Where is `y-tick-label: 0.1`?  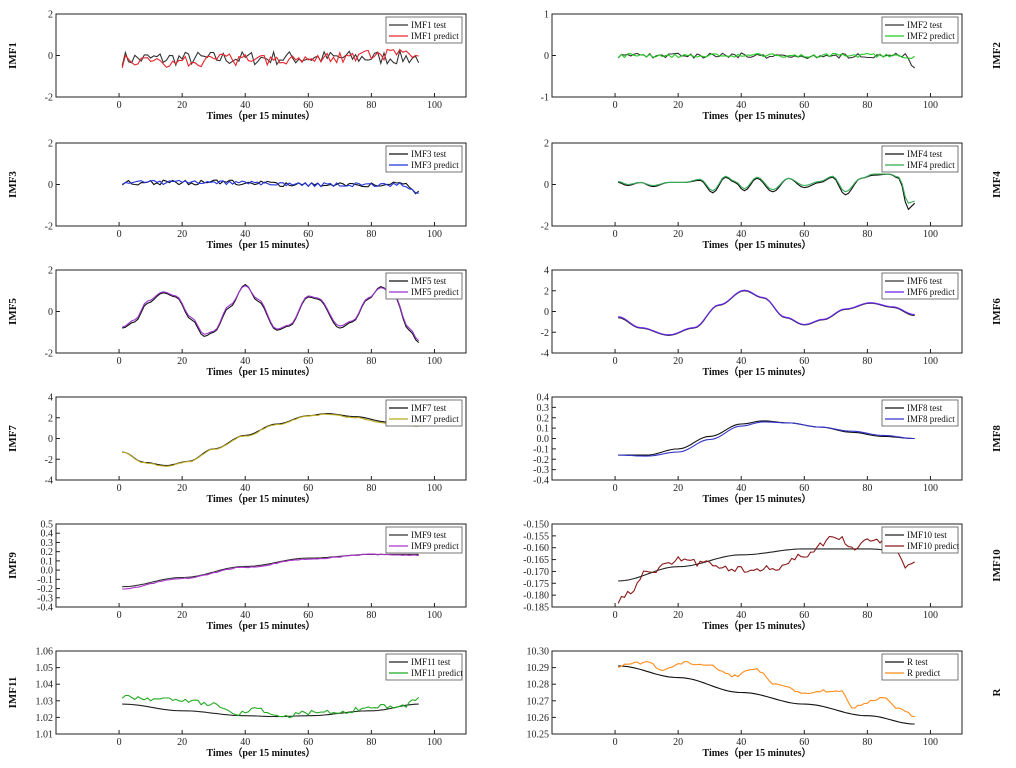 y-tick-label: 0.1 is located at coordinates (47, 561).